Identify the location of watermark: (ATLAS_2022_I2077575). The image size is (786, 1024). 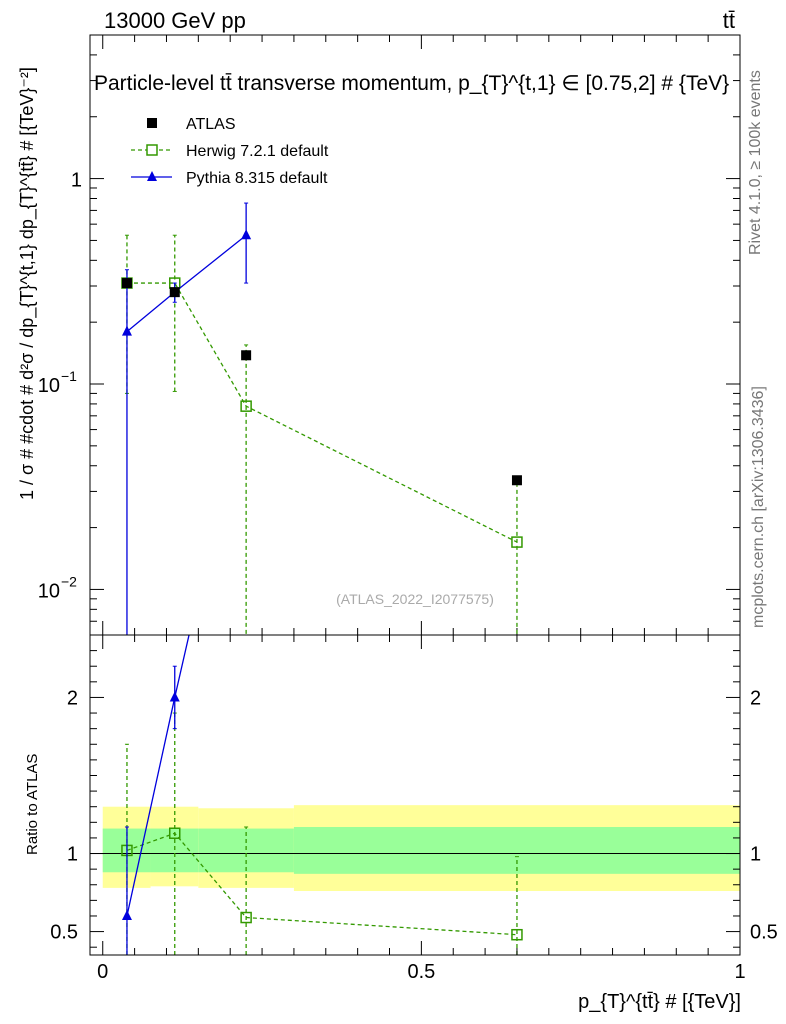
(415, 599).